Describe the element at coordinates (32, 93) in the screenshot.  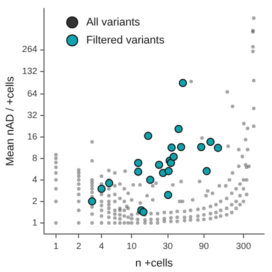
I see `y-tick-label: 64` at that location.